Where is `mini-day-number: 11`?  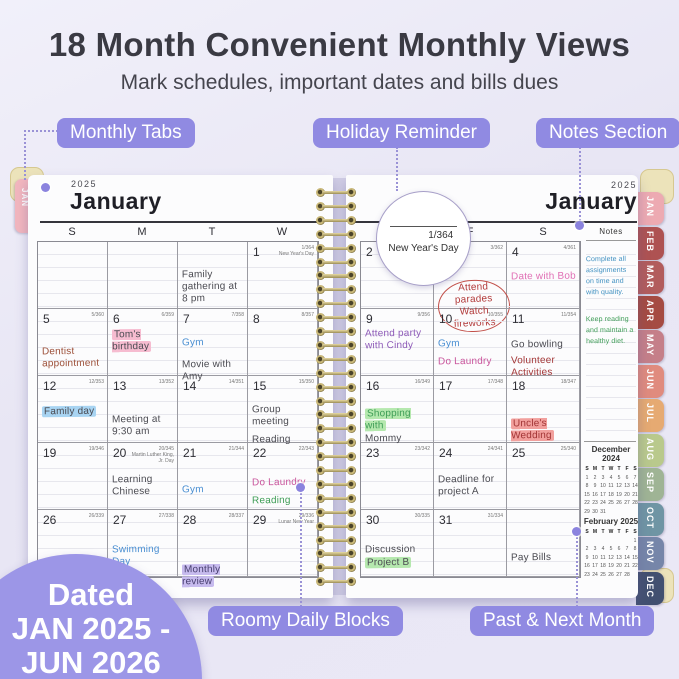
mini-day-number: 11 is located at coordinates (611, 486).